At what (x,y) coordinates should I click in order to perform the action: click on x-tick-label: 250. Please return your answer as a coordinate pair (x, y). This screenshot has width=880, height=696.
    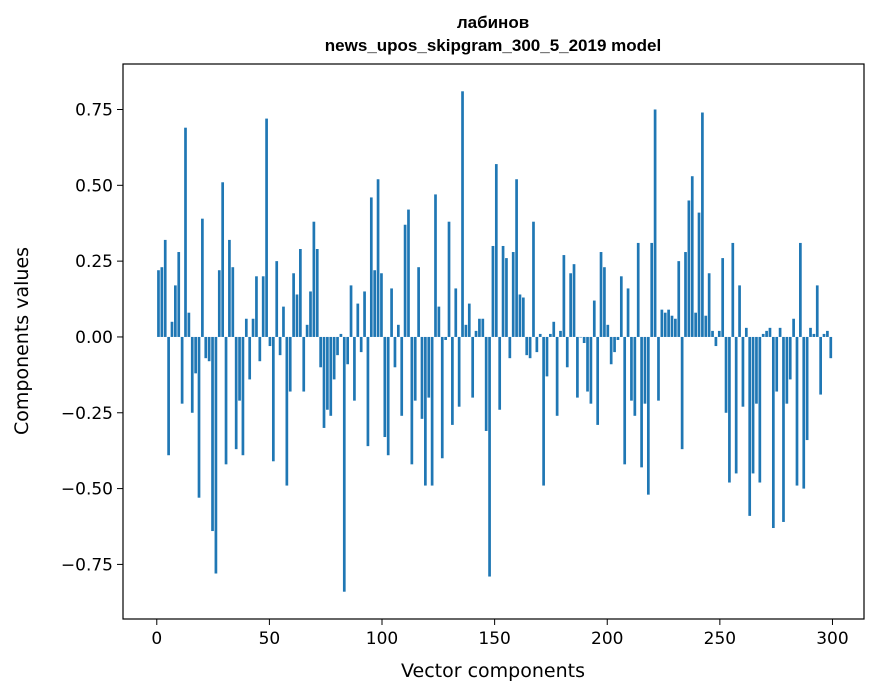
    Looking at the image, I should click on (720, 639).